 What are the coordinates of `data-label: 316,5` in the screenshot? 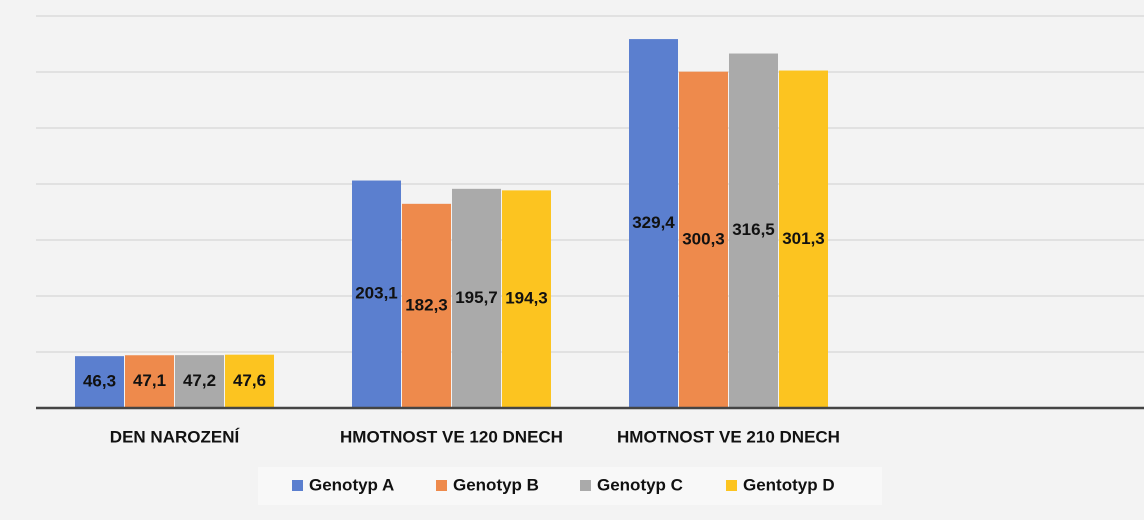 It's located at (753, 229).